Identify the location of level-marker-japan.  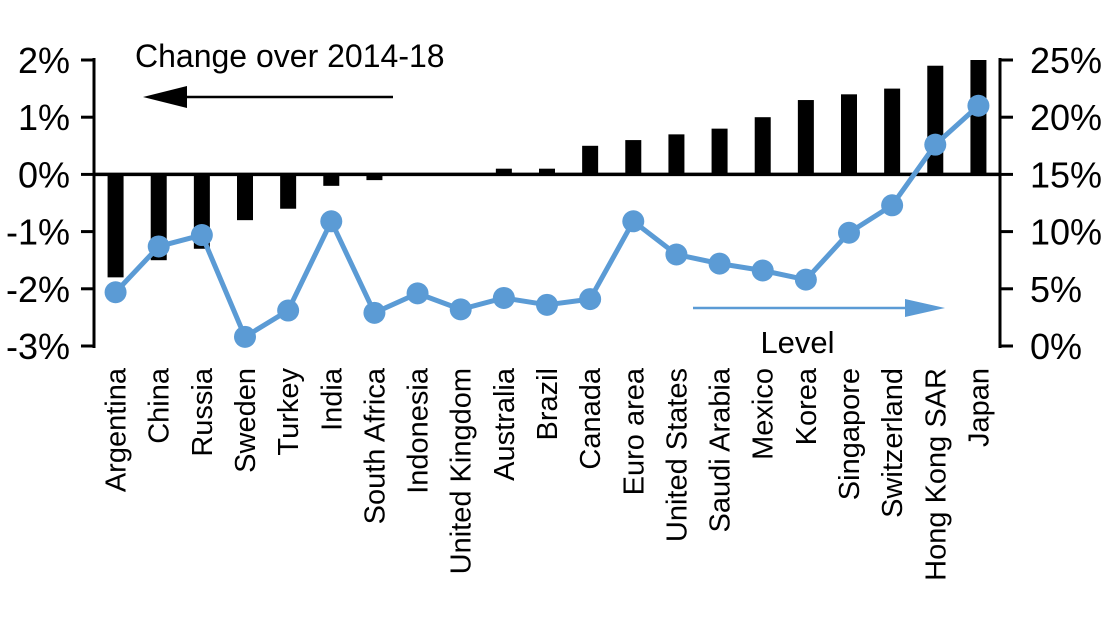
(978, 105).